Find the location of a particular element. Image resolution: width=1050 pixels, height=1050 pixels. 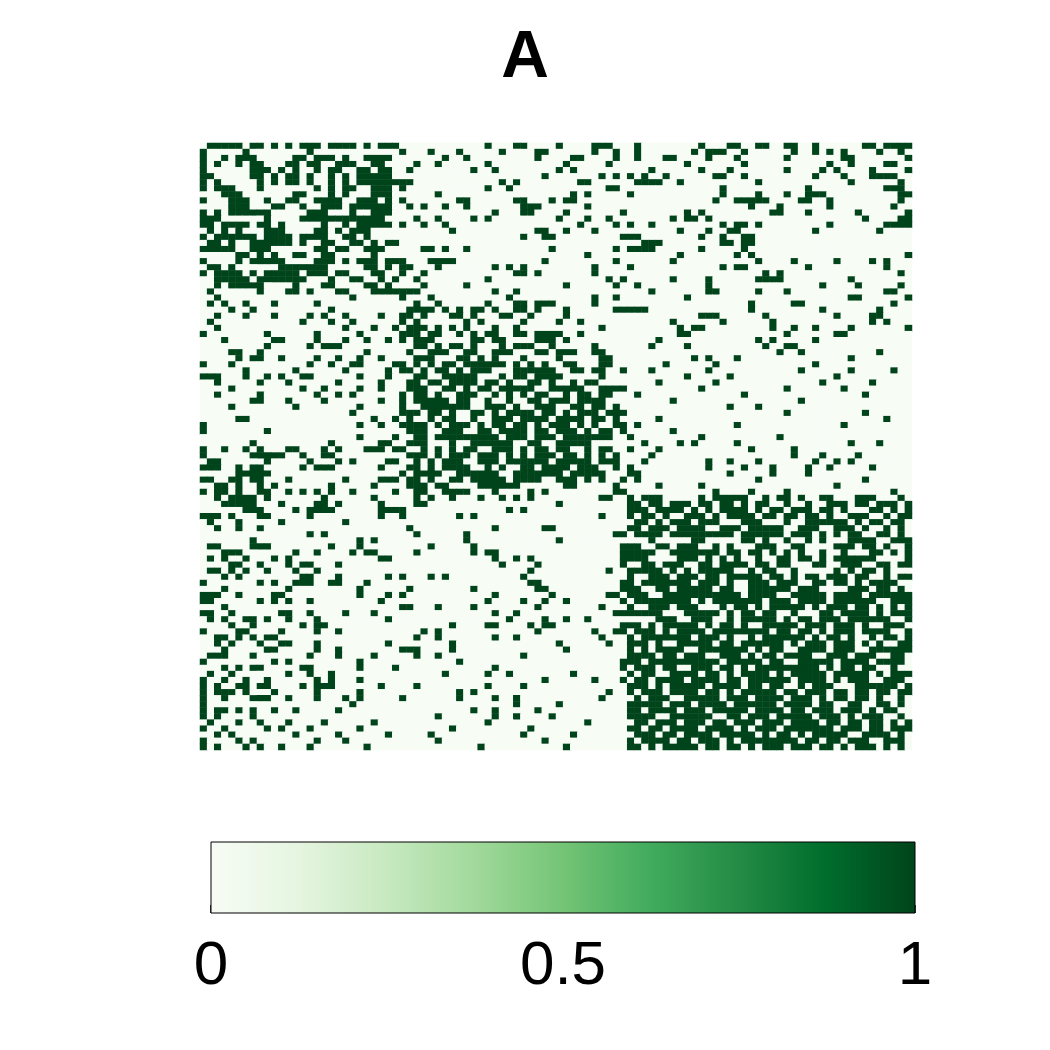

color-bar-label: 0.5 is located at coordinates (563, 962).